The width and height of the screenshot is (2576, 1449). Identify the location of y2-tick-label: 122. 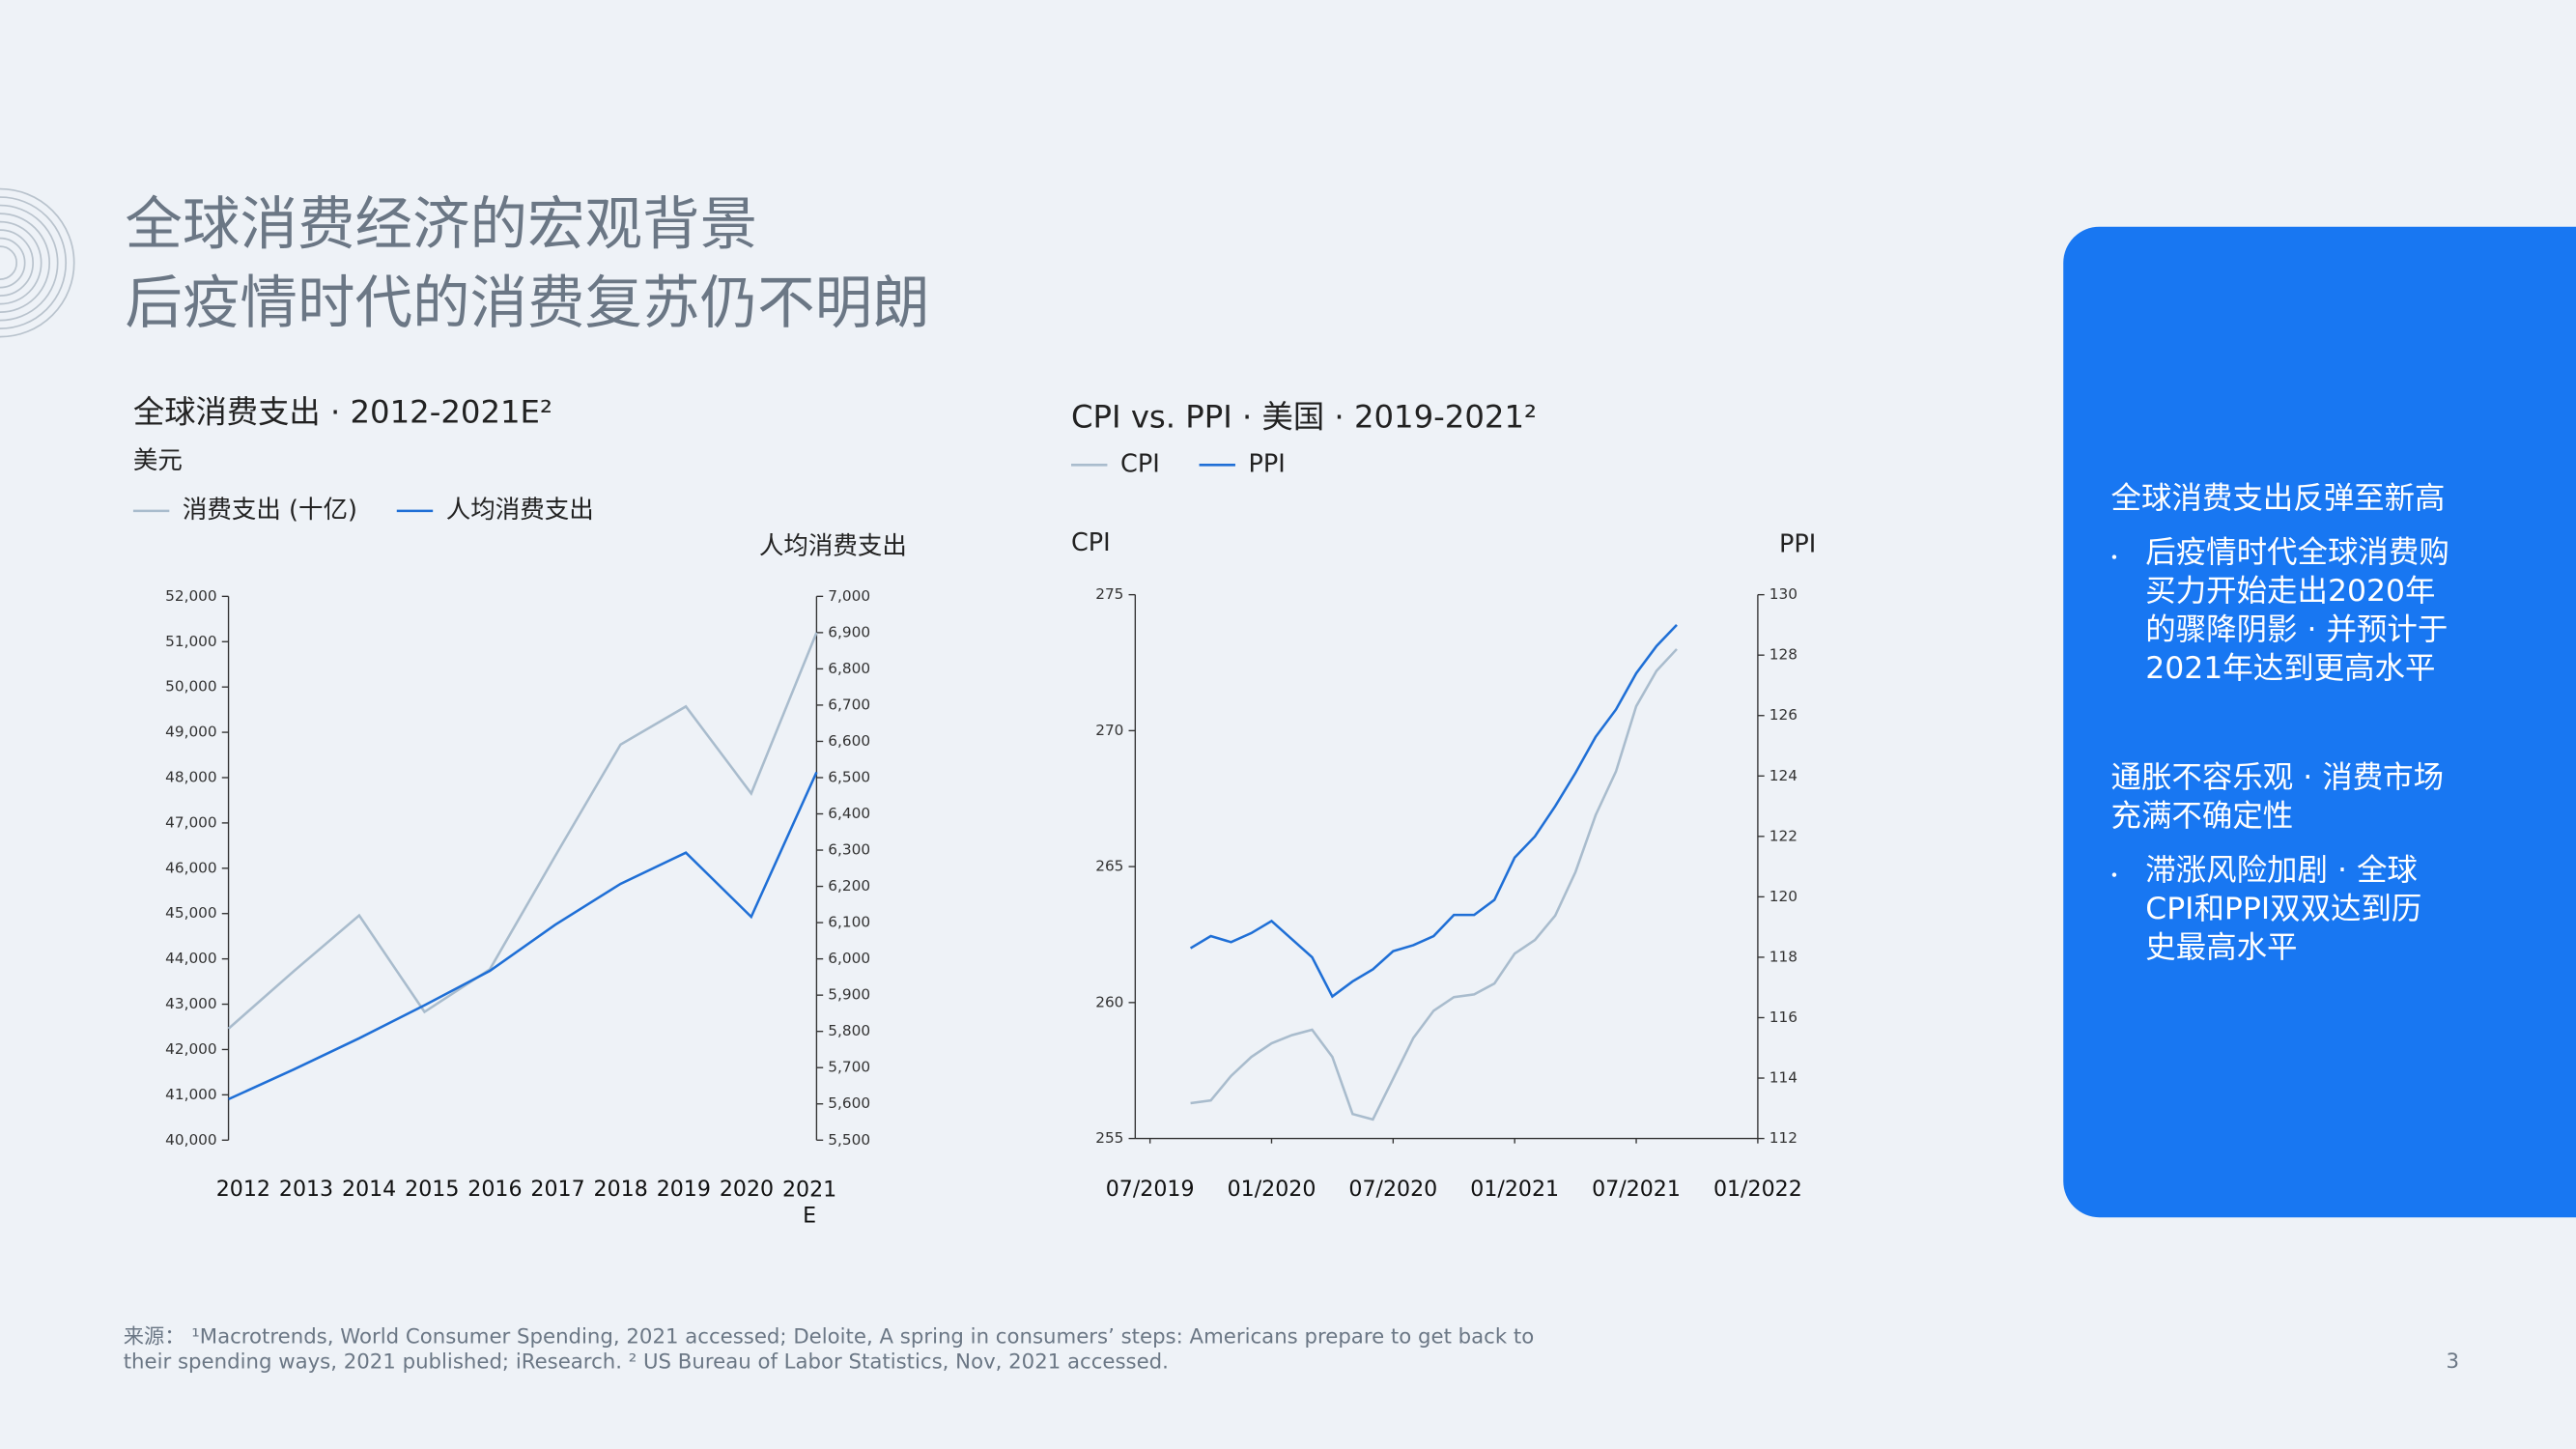
(1783, 835).